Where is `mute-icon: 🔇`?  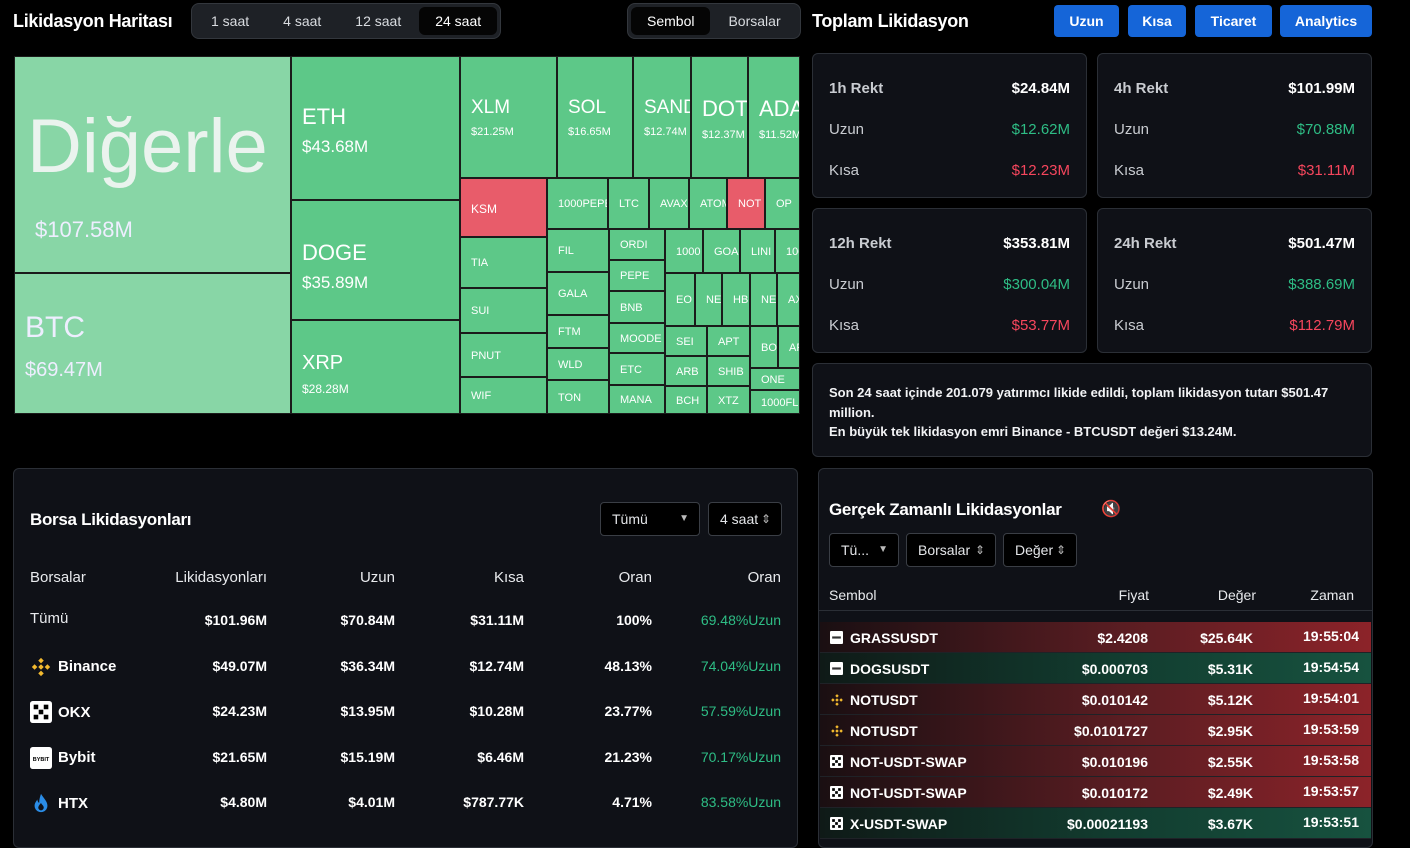
mute-icon: 🔇 is located at coordinates (1111, 509).